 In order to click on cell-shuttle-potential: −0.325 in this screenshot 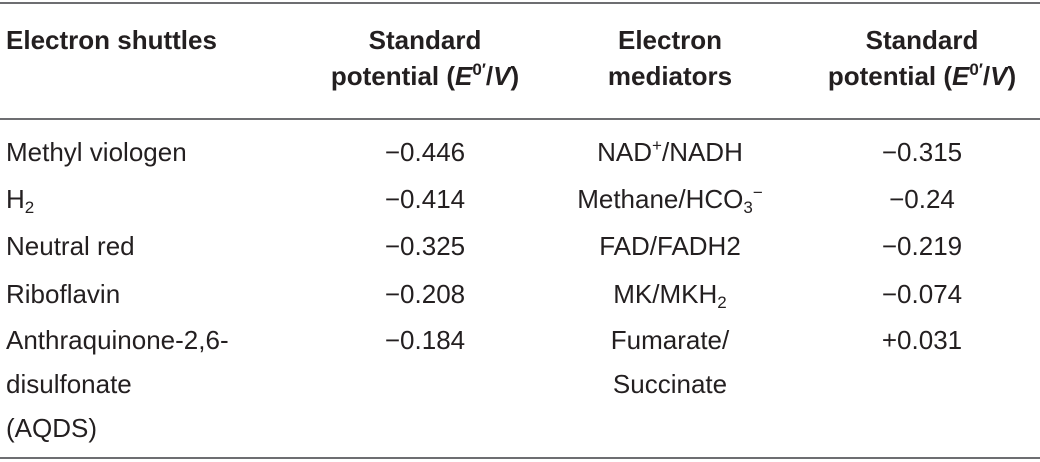, I will do `click(425, 246)`.